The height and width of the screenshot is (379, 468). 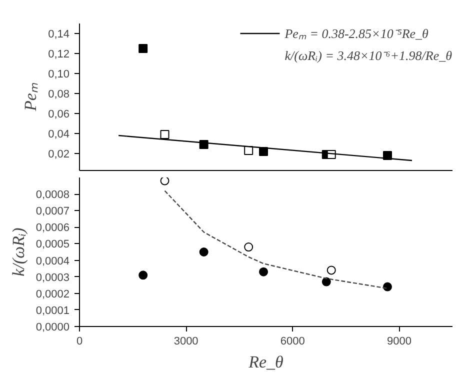 I want to click on y-tick-label: 0,0002, so click(x=53, y=294).